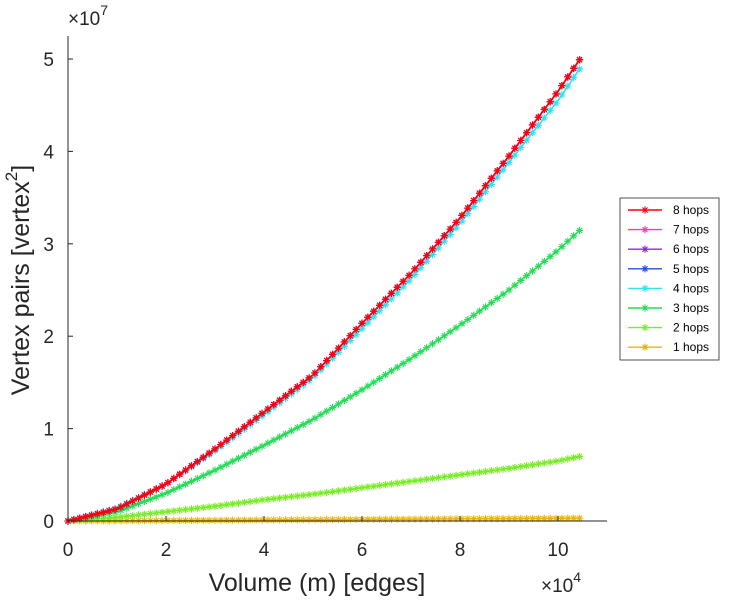 This screenshot has height=600, width=731. I want to click on y-tick-label: 3, so click(48, 245).